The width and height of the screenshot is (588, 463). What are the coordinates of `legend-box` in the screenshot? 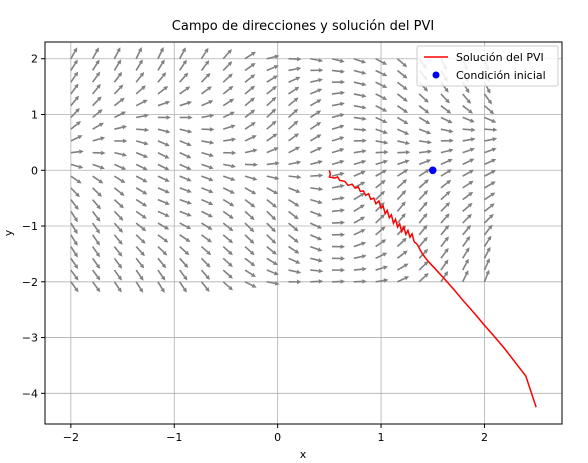 It's located at (487, 66).